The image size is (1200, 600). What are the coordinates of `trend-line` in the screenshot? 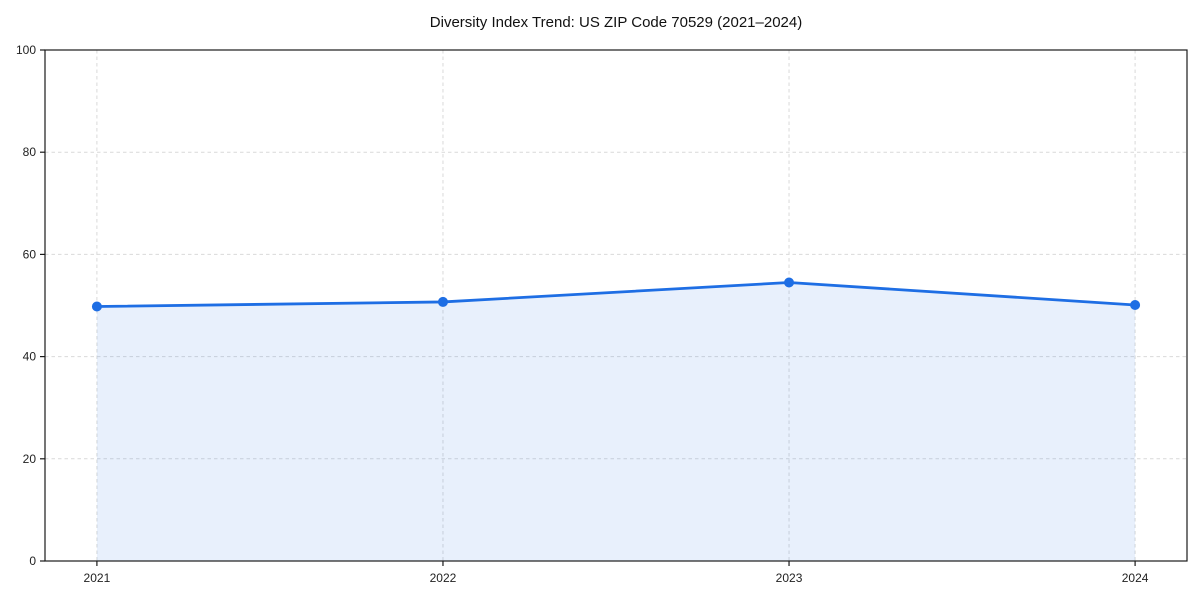 It's located at (616, 294).